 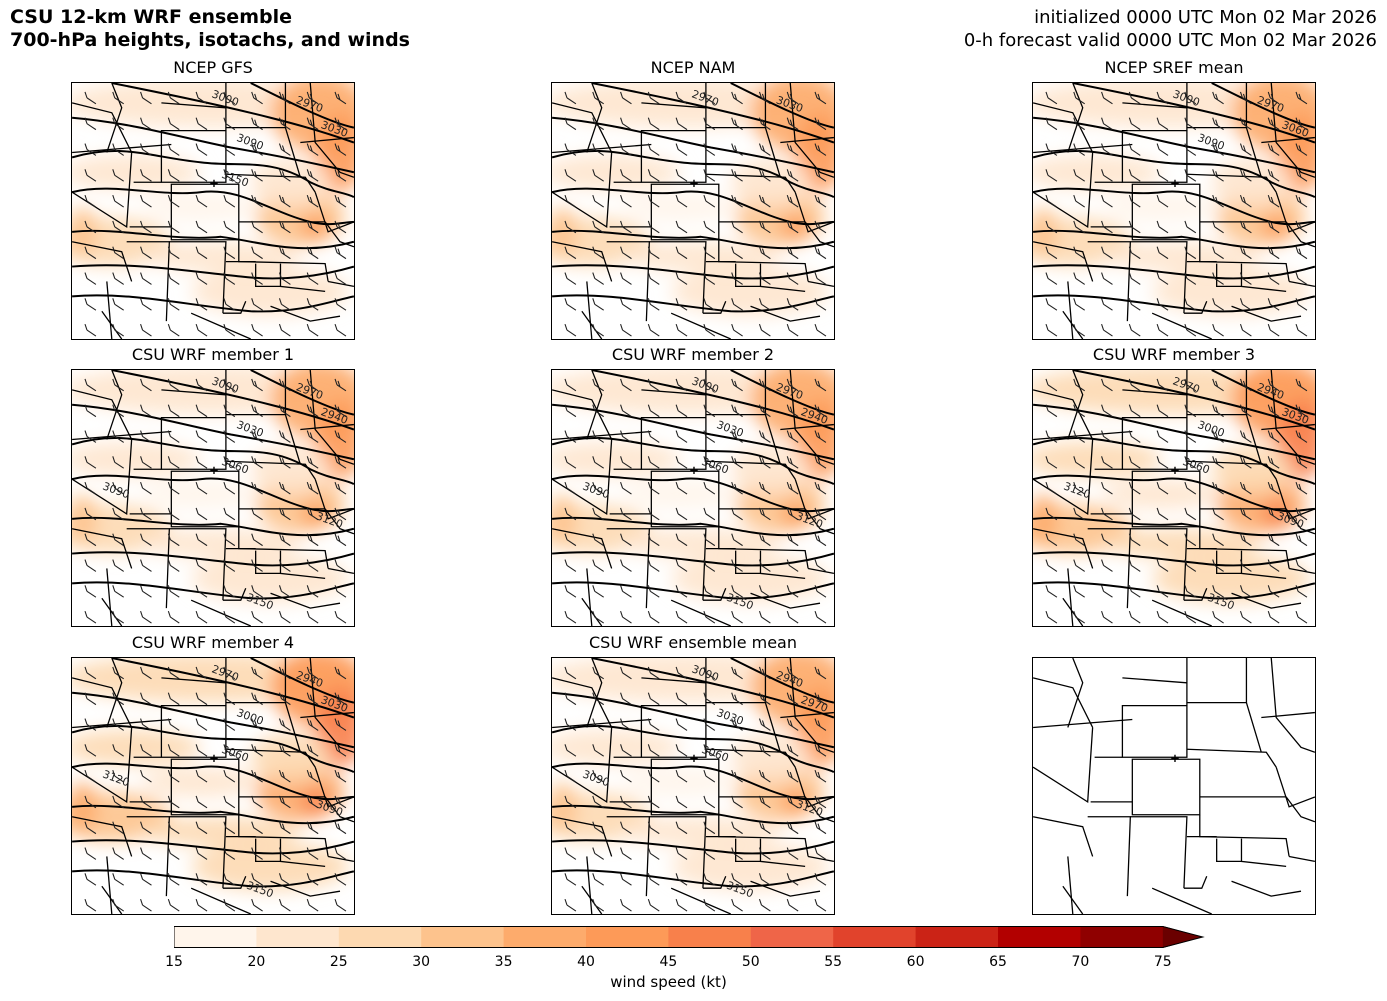 What do you see at coordinates (215, 214) in the screenshot?
I see `wind-barbs` at bounding box center [215, 214].